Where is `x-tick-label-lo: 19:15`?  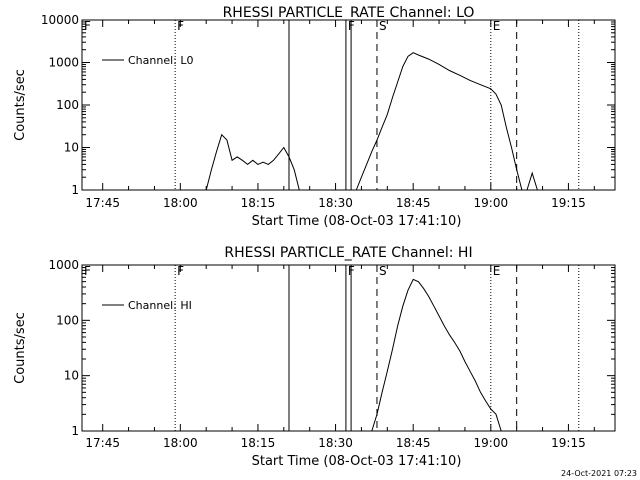 x-tick-label-lo: 19:15 is located at coordinates (568, 203).